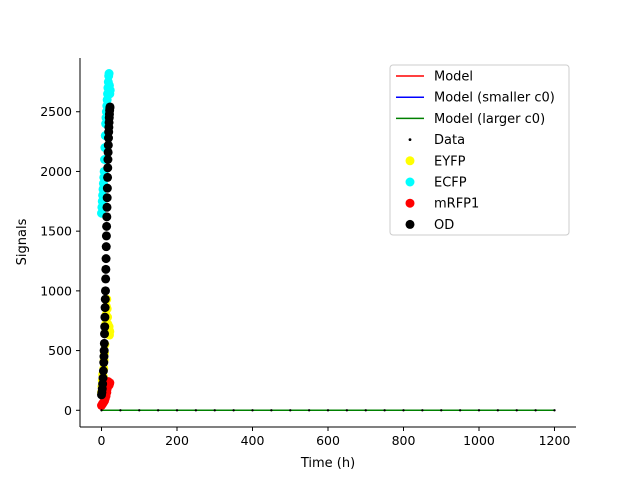 This screenshot has height=480, width=640. I want to click on x-ticks: 0 200 400 600 800 1000 1200, so click(334, 437).